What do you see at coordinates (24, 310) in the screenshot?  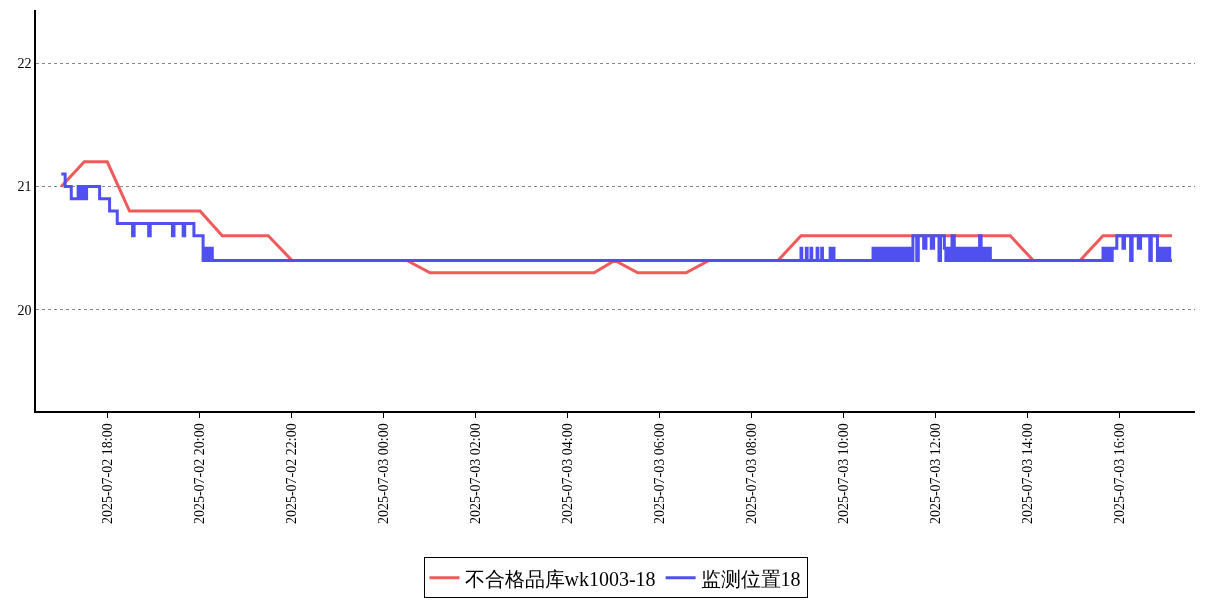 I see `y-tick-label: 20` at bounding box center [24, 310].